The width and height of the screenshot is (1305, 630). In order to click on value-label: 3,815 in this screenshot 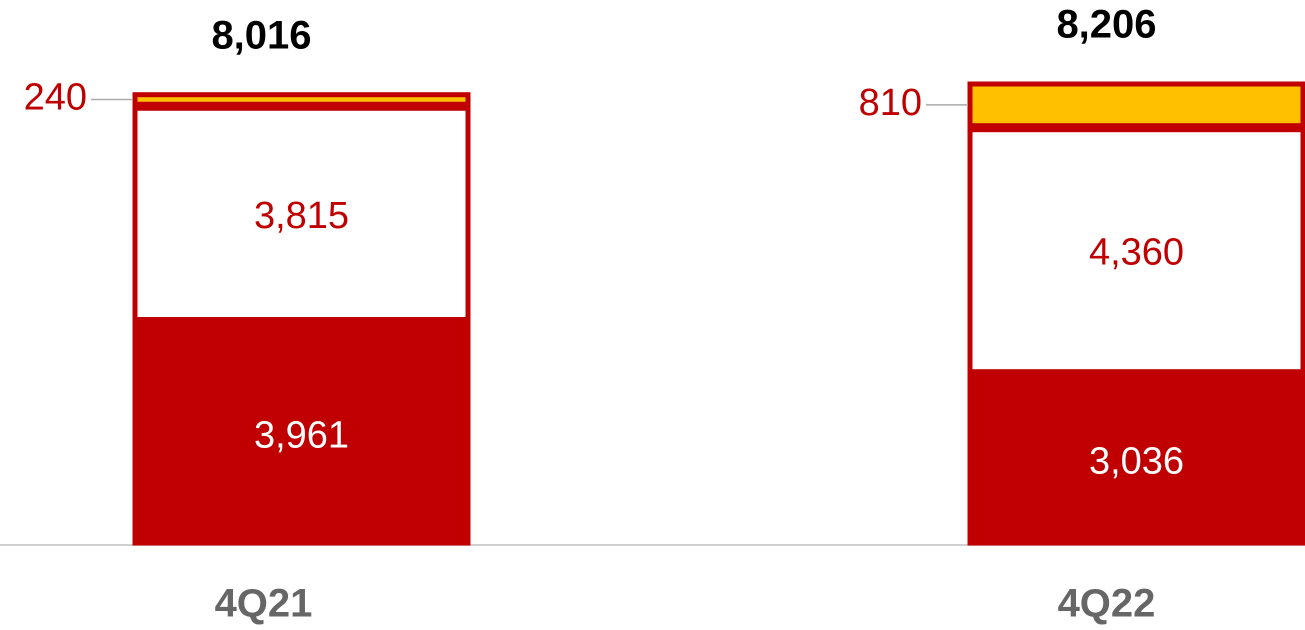, I will do `click(301, 216)`.